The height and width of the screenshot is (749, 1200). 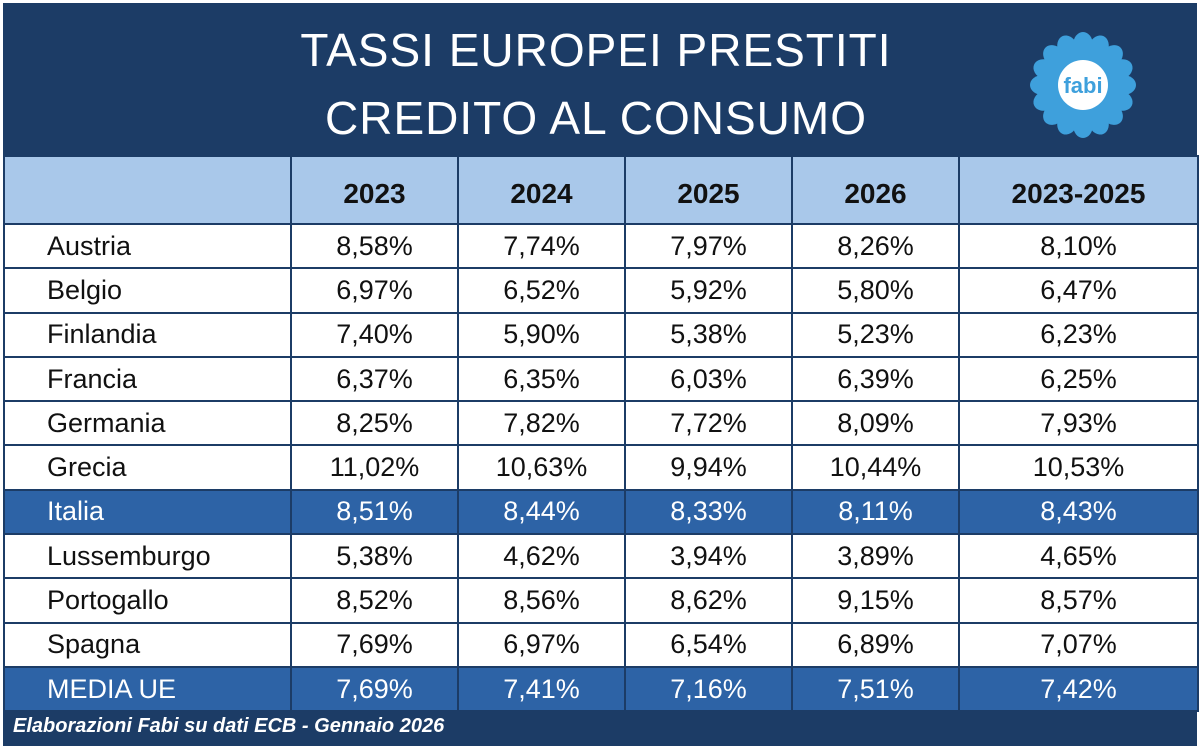 What do you see at coordinates (374, 467) in the screenshot?
I see `rate-cell: 11,02%` at bounding box center [374, 467].